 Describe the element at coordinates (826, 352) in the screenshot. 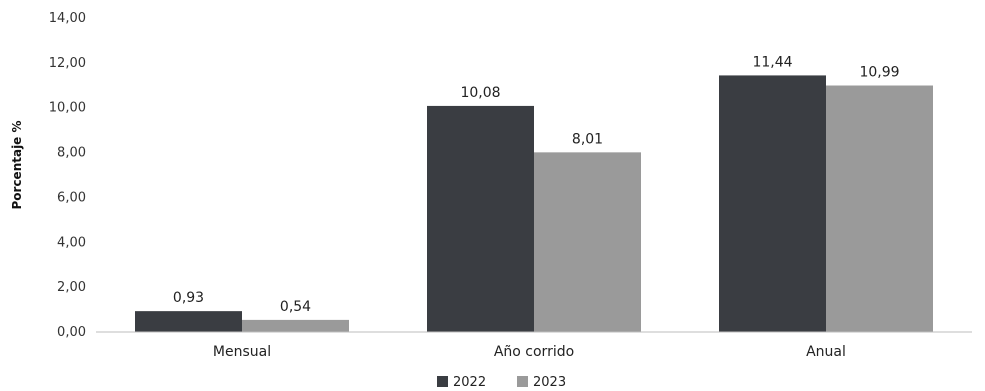

I see `category-label: Anual` at that location.